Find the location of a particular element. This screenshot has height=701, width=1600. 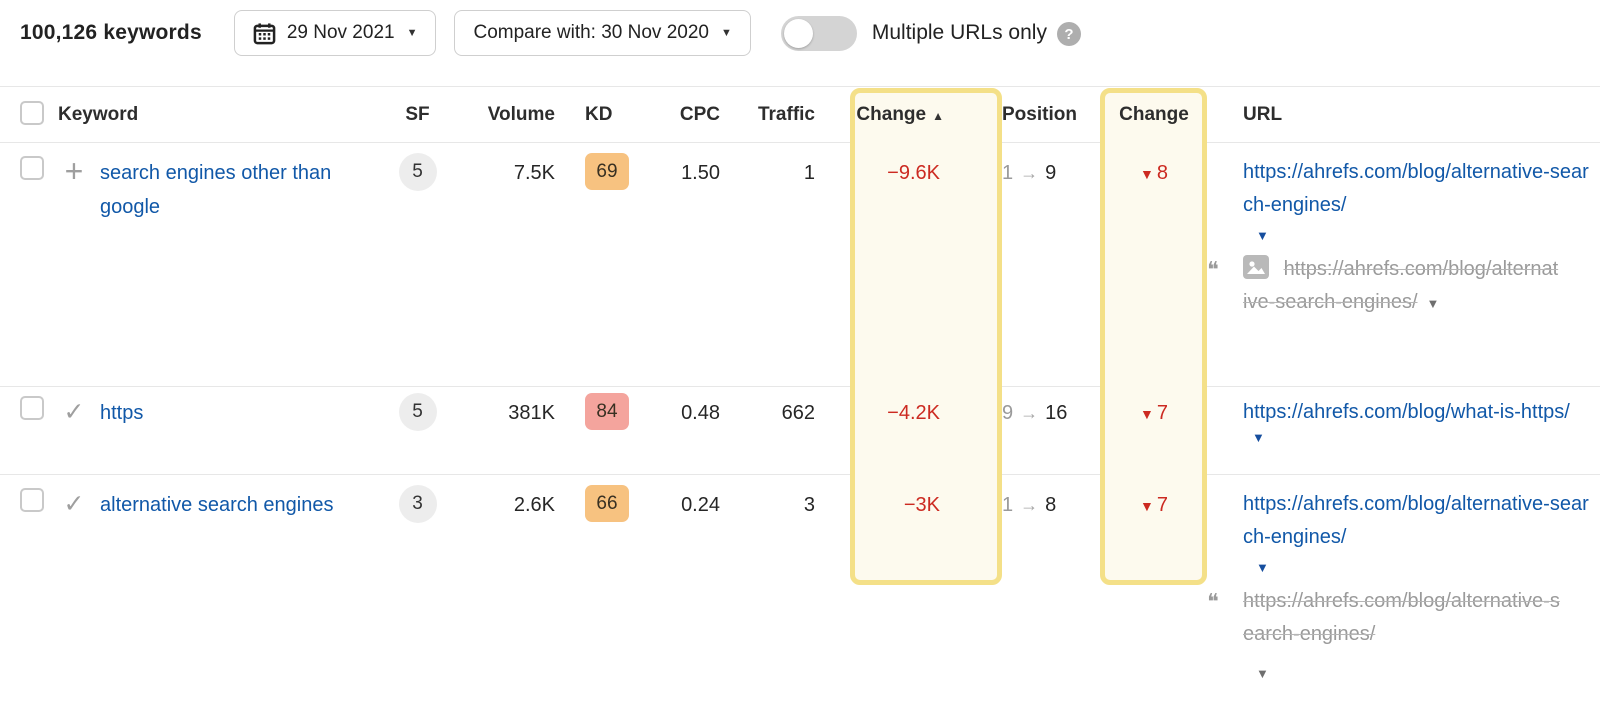

date-picker-button: 29 Nov 2021 ▼ is located at coordinates (335, 33).